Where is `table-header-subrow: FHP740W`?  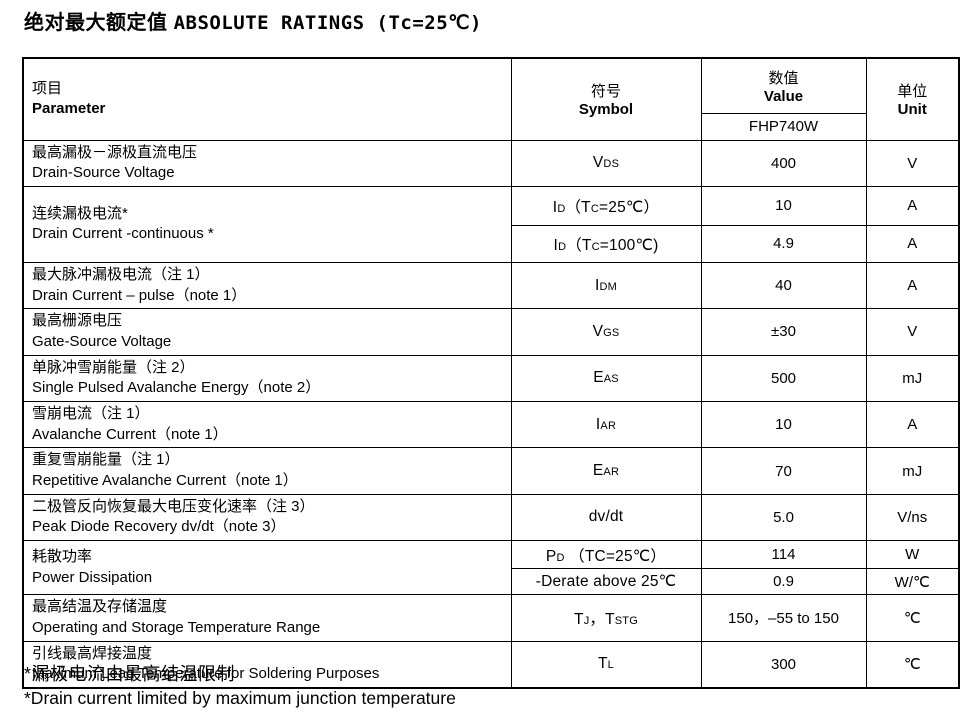
table-header-subrow: FHP740W is located at coordinates (491, 126).